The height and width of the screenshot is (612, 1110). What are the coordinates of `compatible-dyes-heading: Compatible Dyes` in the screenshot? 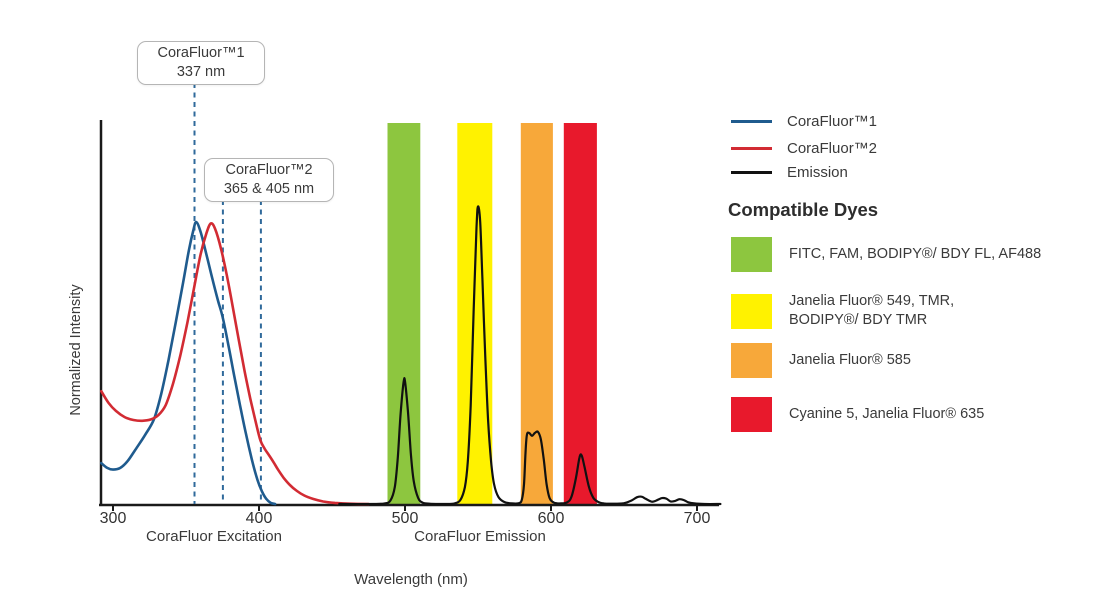 It's located at (803, 209).